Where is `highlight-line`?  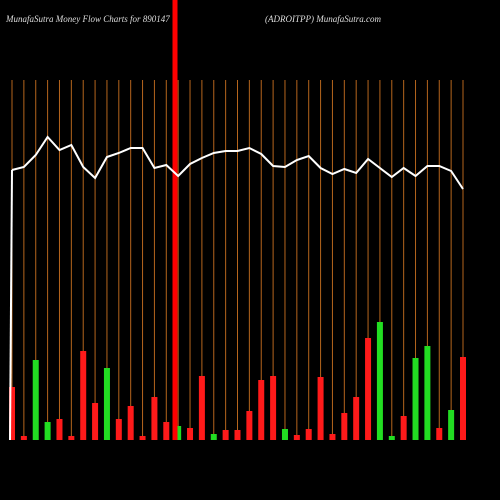
highlight-line is located at coordinates (175, 220).